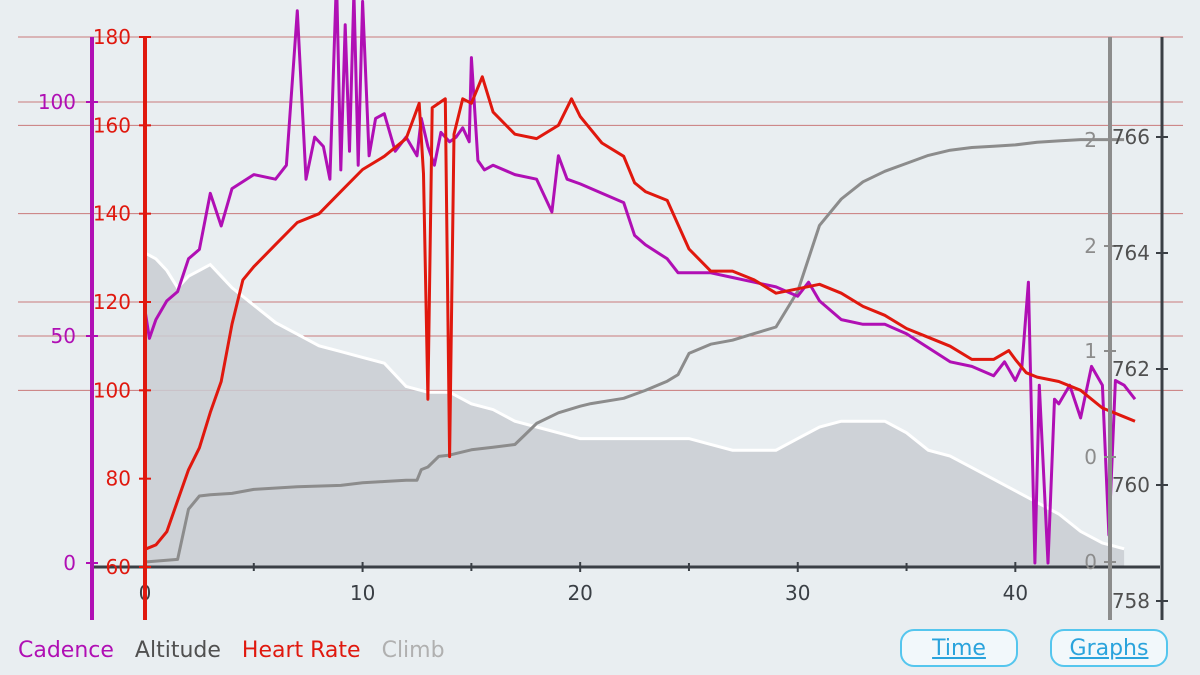 The width and height of the screenshot is (1200, 675). What do you see at coordinates (1015, 593) in the screenshot?
I see `x-tick-label: 40` at bounding box center [1015, 593].